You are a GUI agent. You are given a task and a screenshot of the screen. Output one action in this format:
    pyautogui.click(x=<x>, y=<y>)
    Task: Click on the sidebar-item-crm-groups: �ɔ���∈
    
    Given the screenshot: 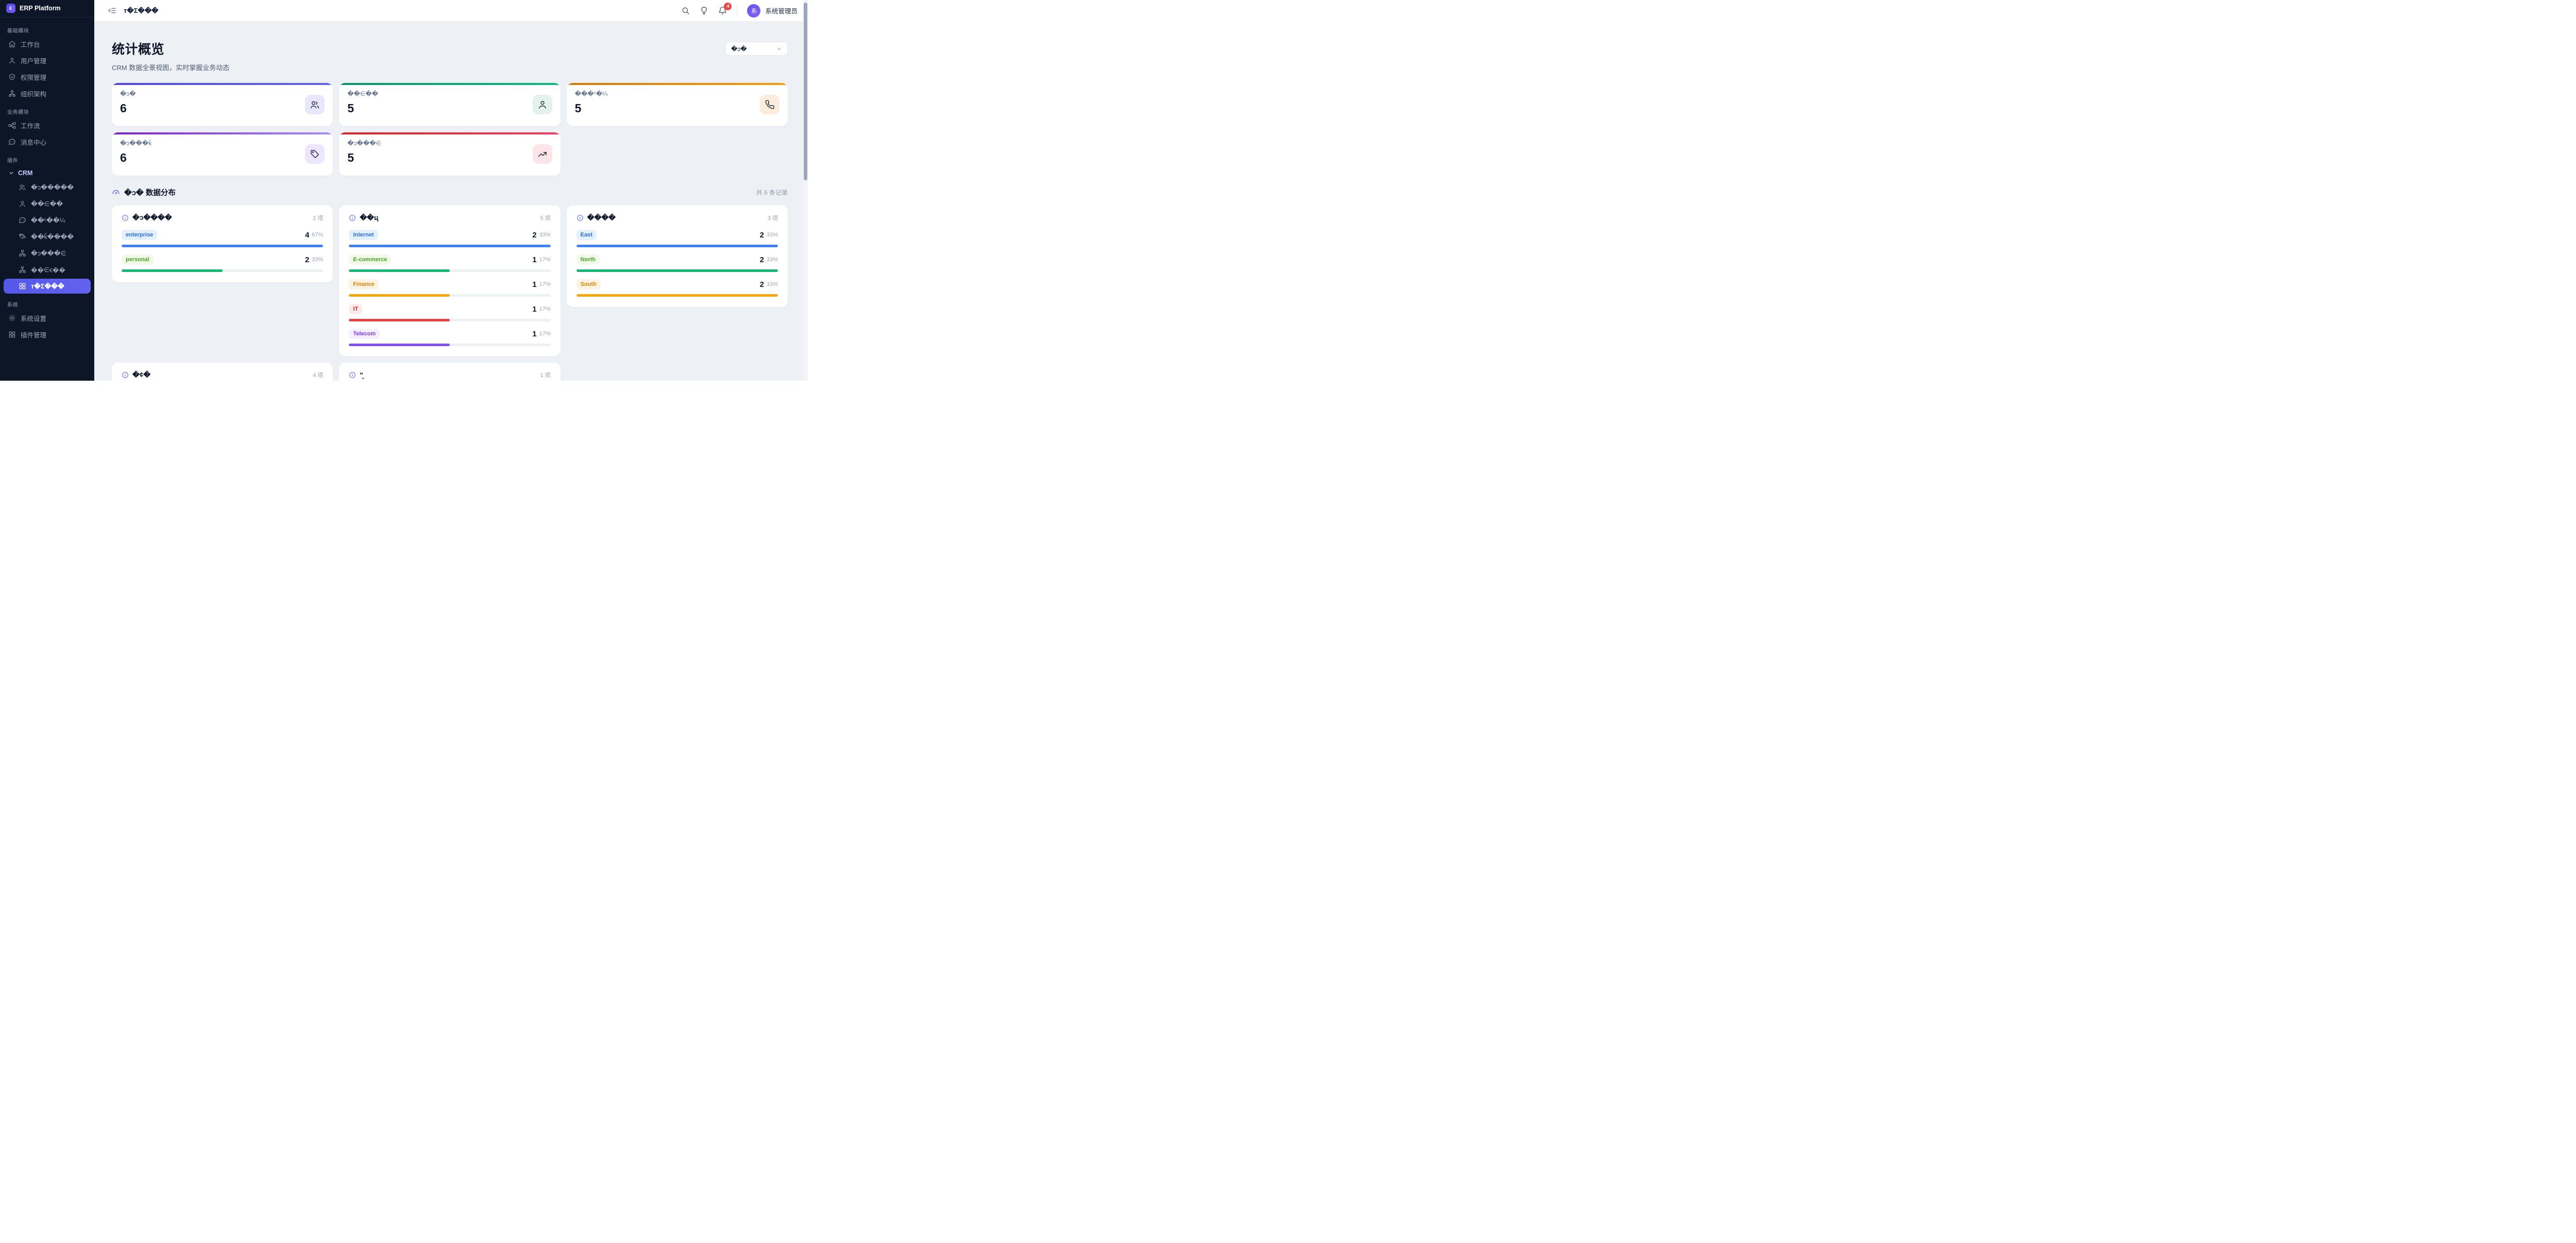 What is the action you would take?
    pyautogui.click(x=47, y=254)
    